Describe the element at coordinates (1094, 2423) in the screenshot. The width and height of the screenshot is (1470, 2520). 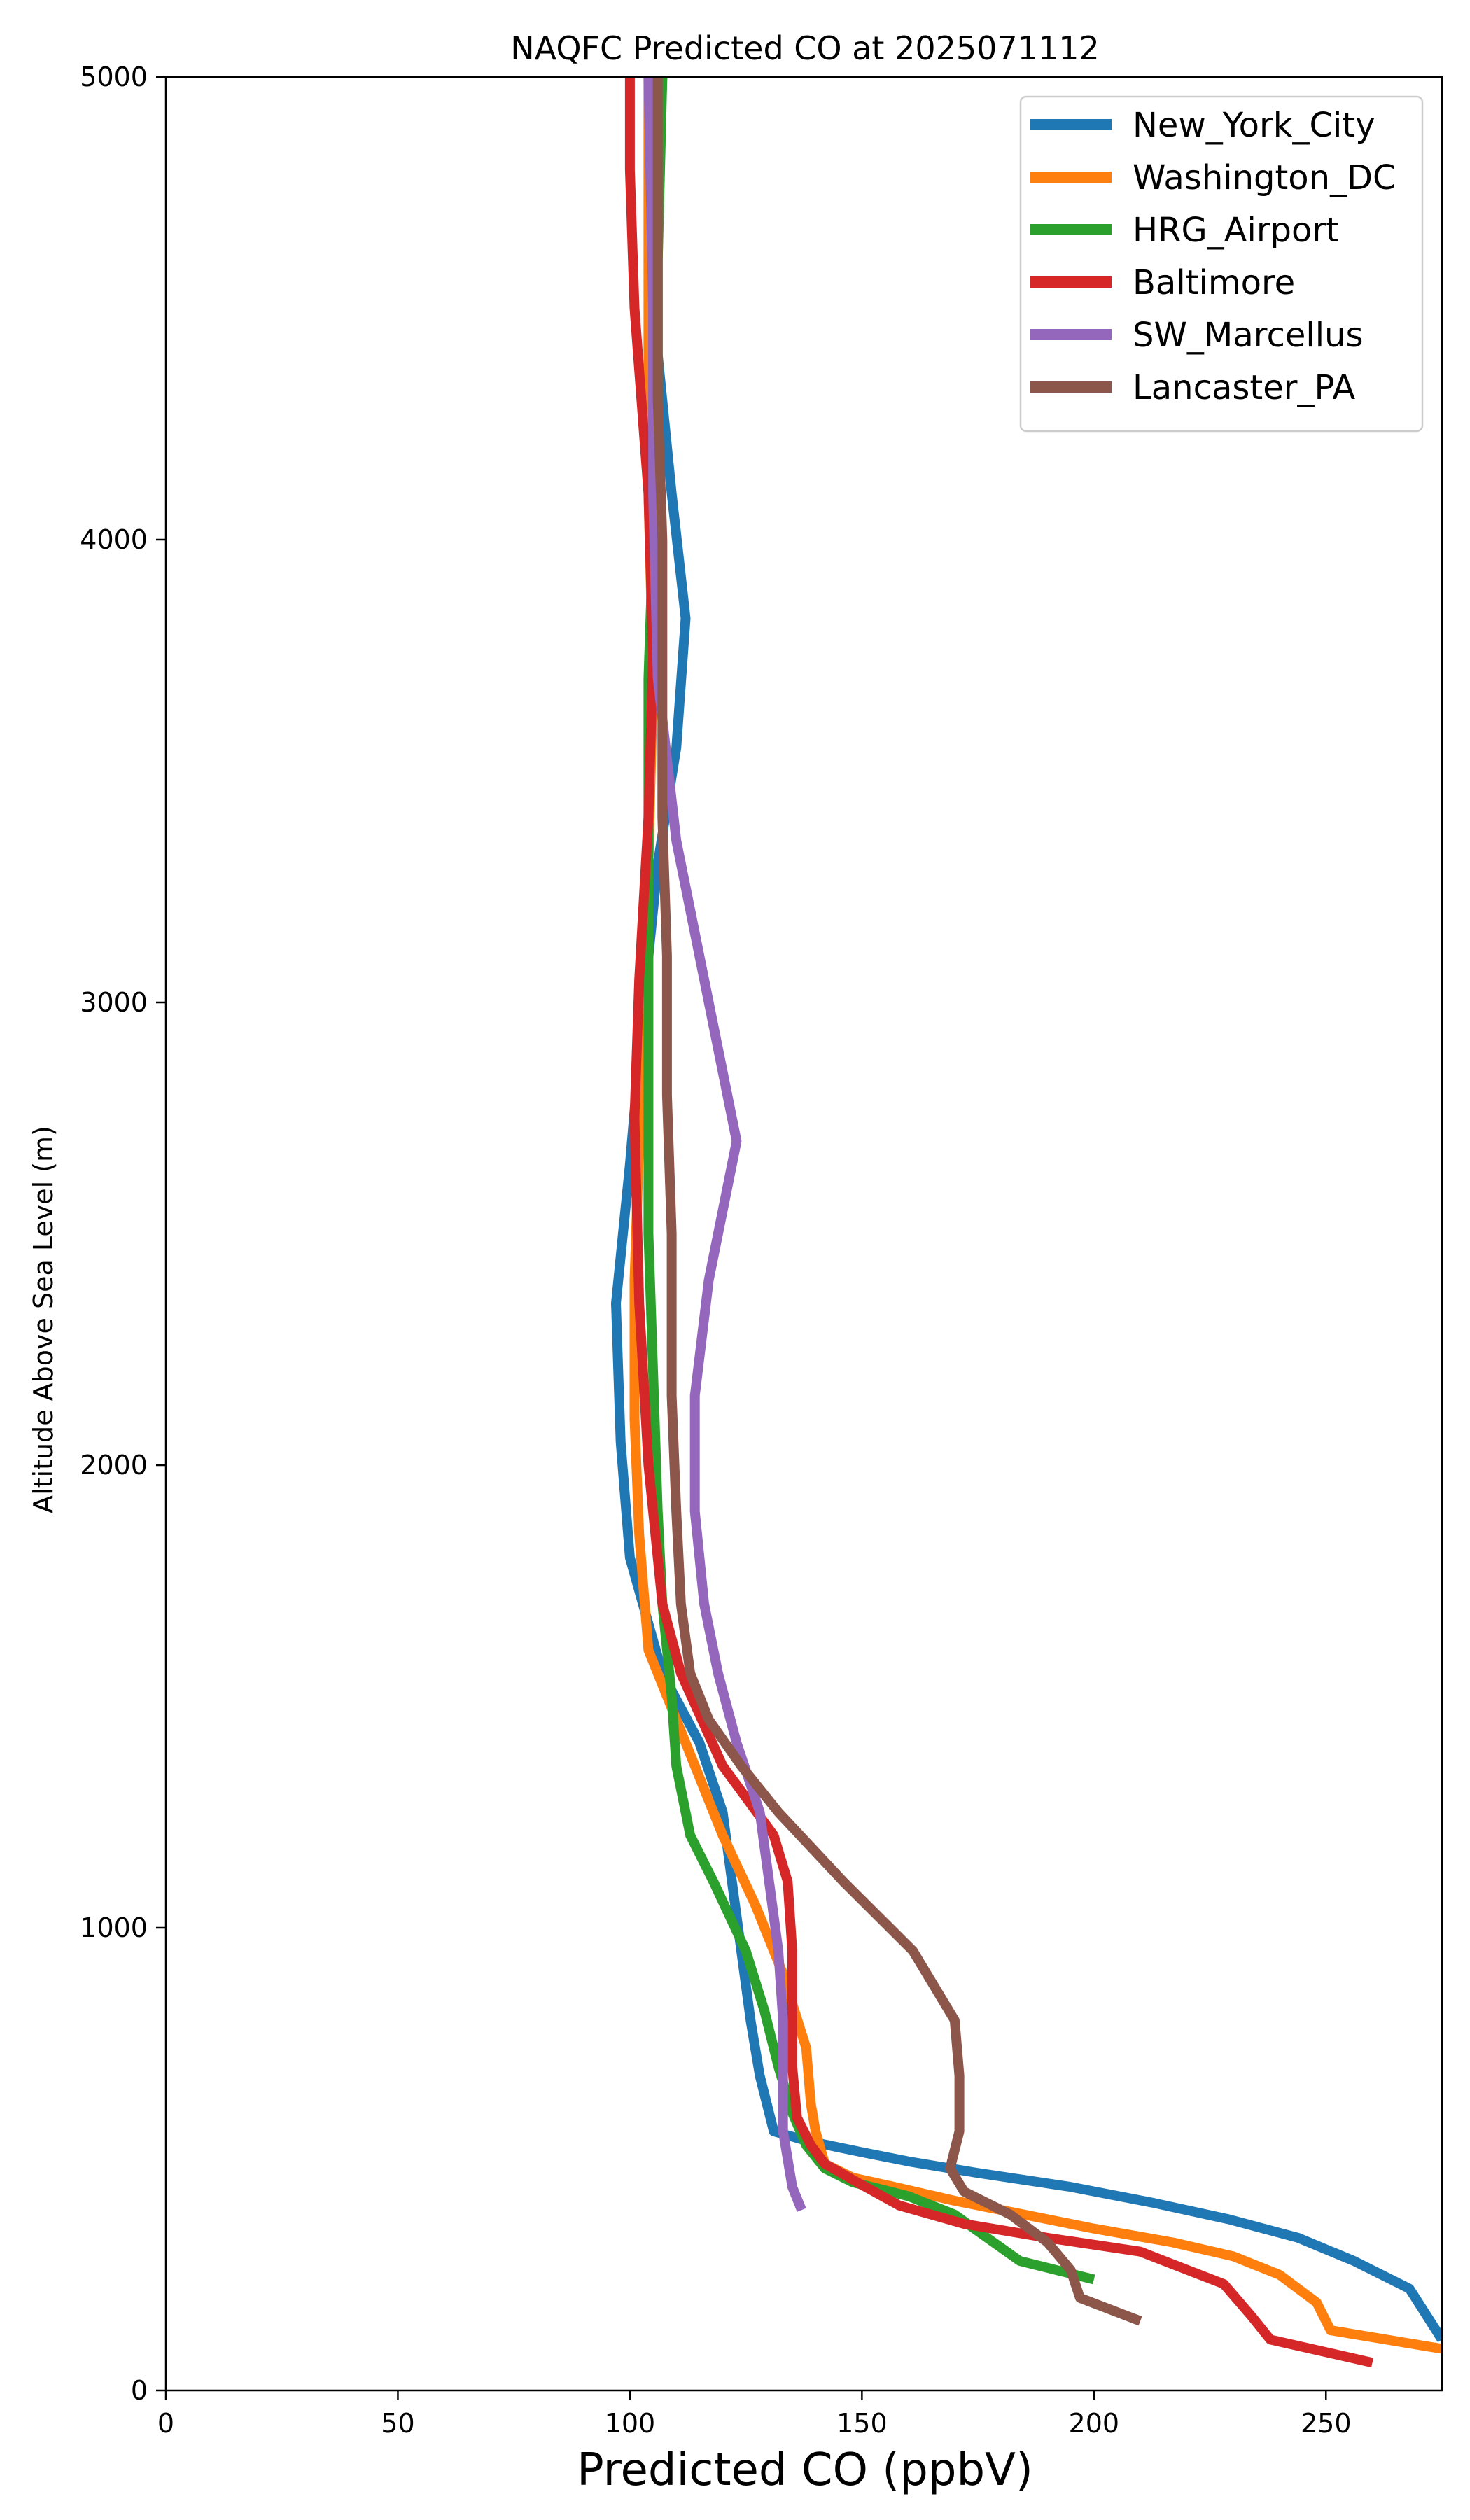
I see `x-tick-label: 200` at that location.